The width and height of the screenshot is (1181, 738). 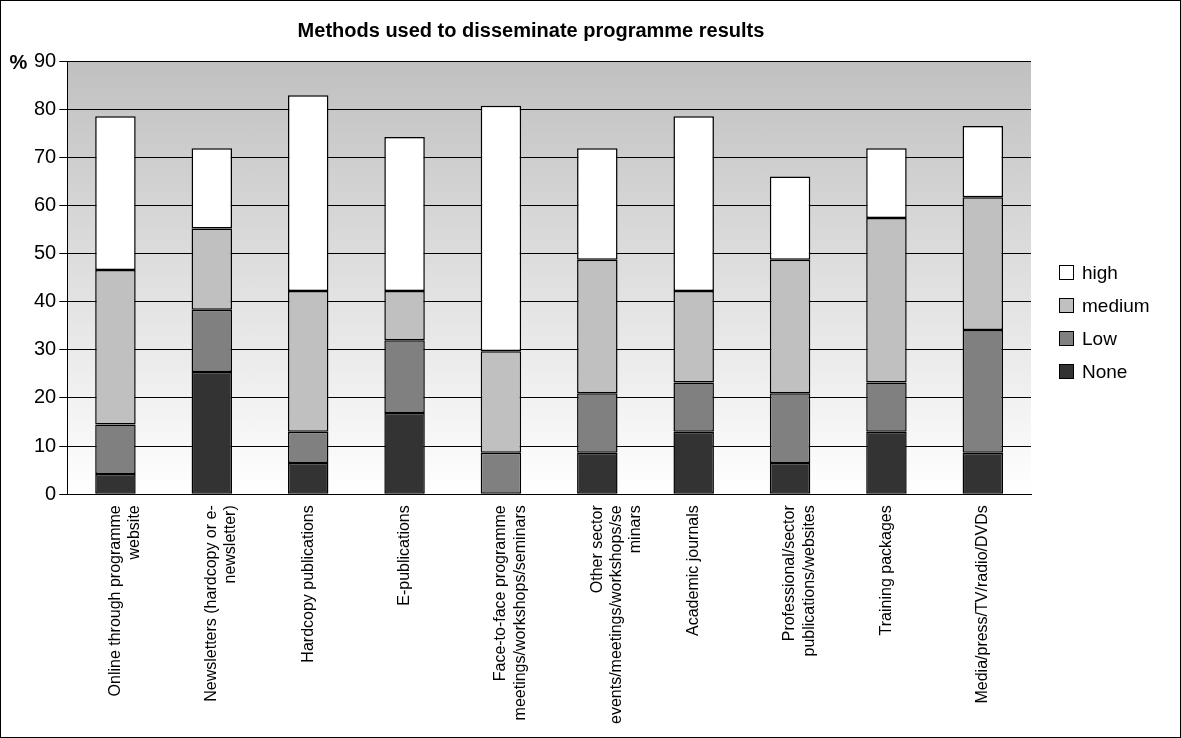 I want to click on x-tick-label: E-publications, so click(x=403, y=555).